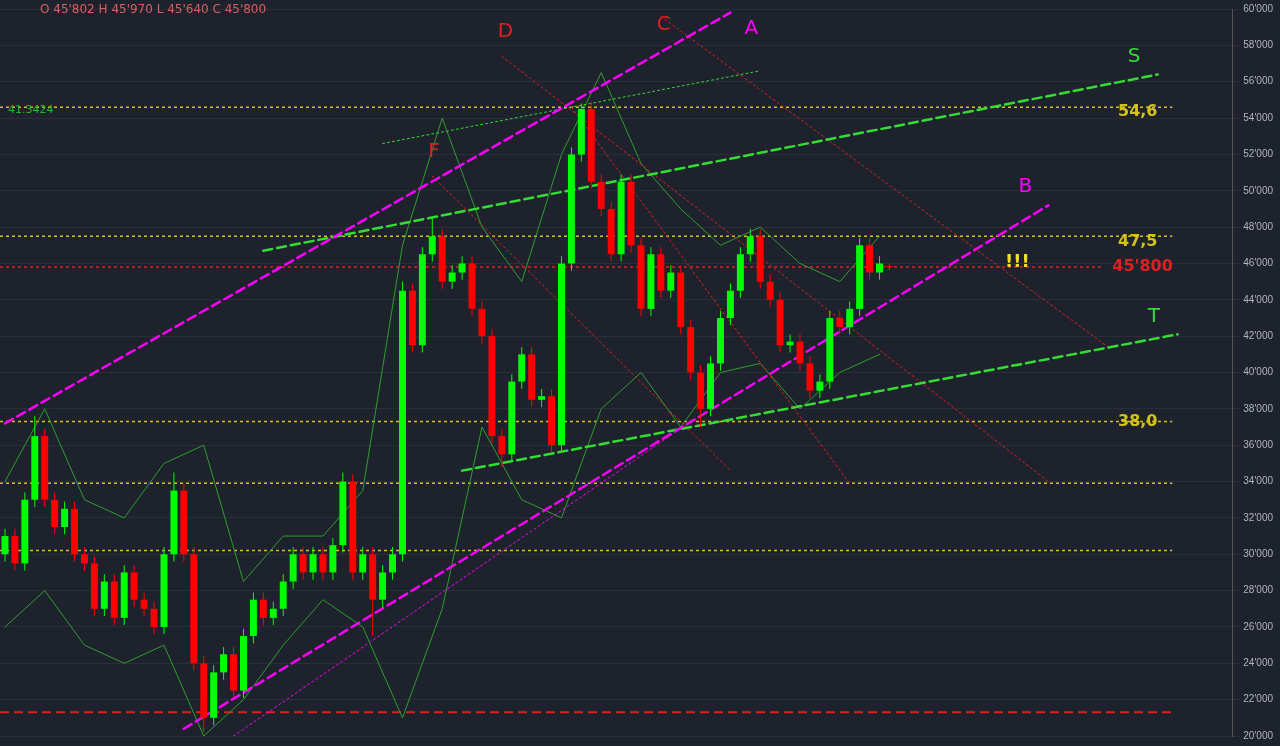 Image resolution: width=1280 pixels, height=746 pixels. Describe the element at coordinates (1138, 421) in the screenshot. I see `annotation: 38,0` at that location.